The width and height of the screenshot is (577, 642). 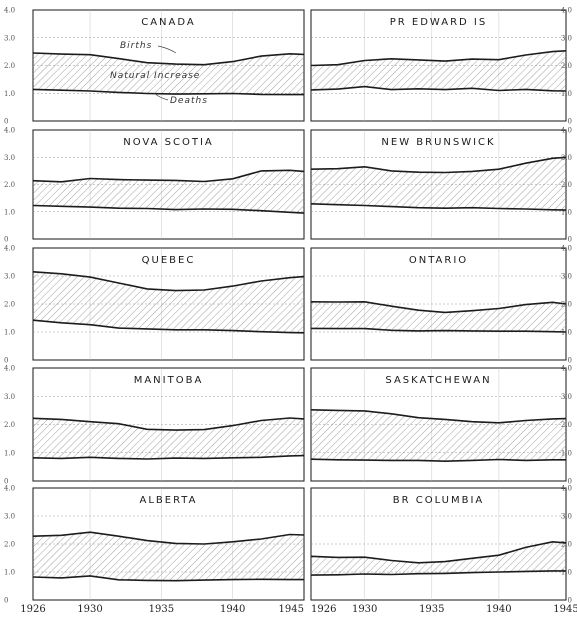 What do you see at coordinates (169, 500) in the screenshot?
I see `panel-title: ALBERTA` at bounding box center [169, 500].